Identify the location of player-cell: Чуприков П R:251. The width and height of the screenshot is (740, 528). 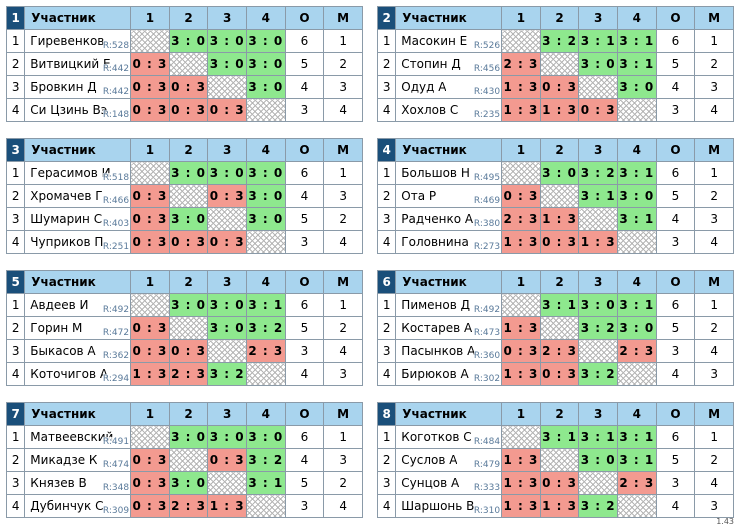
(78, 242).